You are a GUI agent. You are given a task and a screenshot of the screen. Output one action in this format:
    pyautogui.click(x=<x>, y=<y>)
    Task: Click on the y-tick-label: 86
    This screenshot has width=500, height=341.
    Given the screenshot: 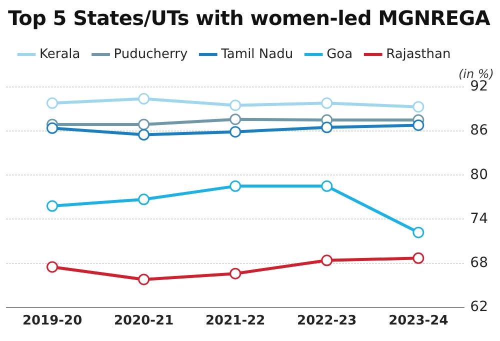 What is the action you would take?
    pyautogui.click(x=479, y=130)
    